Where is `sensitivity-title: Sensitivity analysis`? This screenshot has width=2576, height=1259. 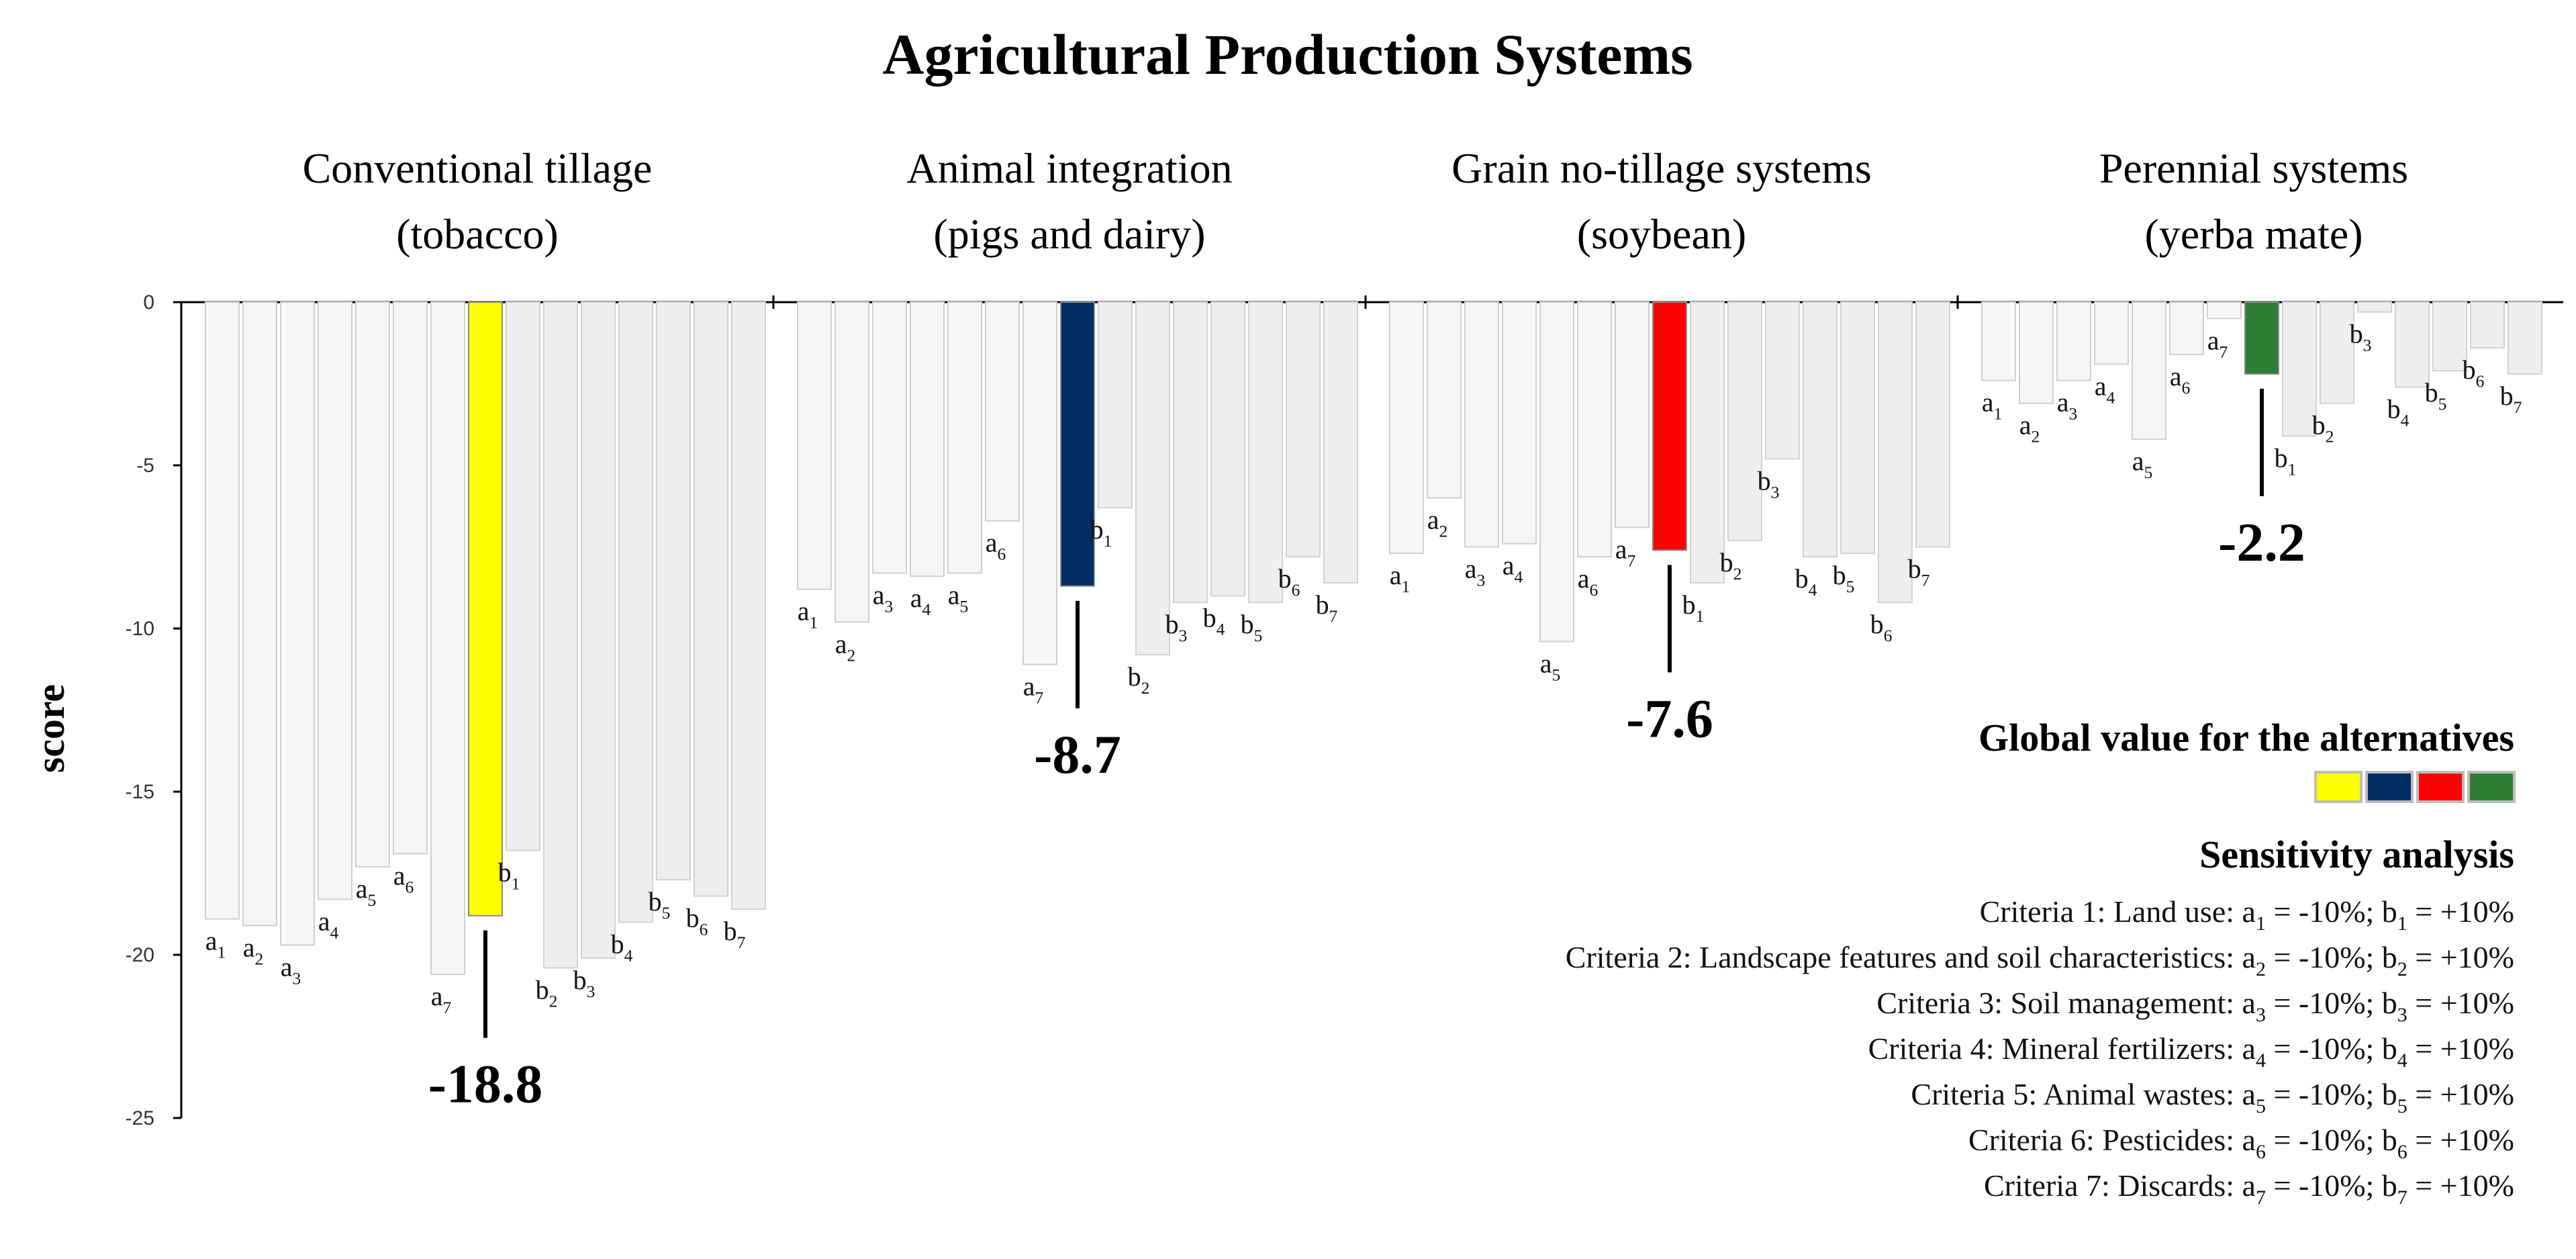 sensitivity-title: Sensitivity analysis is located at coordinates (2356, 855).